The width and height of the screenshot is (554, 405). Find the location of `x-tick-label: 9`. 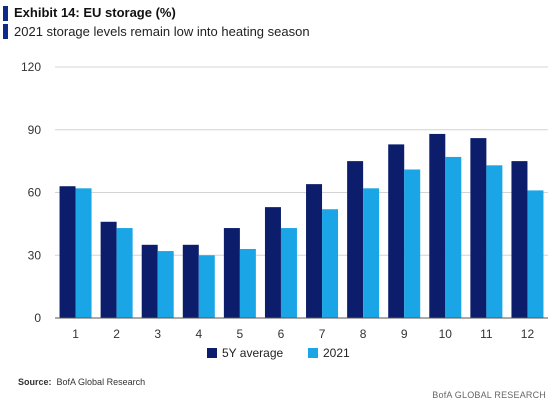

x-tick-label: 9 is located at coordinates (404, 334).